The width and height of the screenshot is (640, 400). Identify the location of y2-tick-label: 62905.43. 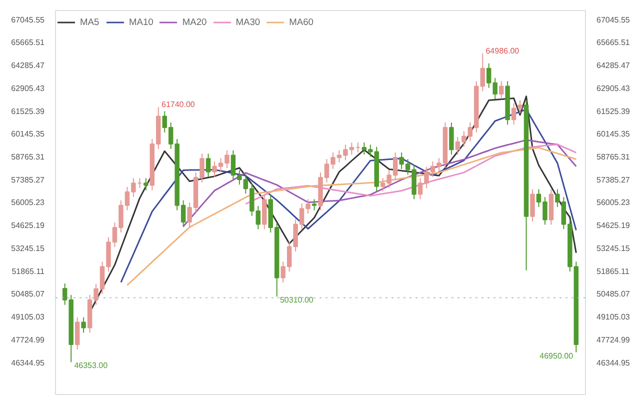
(613, 88).